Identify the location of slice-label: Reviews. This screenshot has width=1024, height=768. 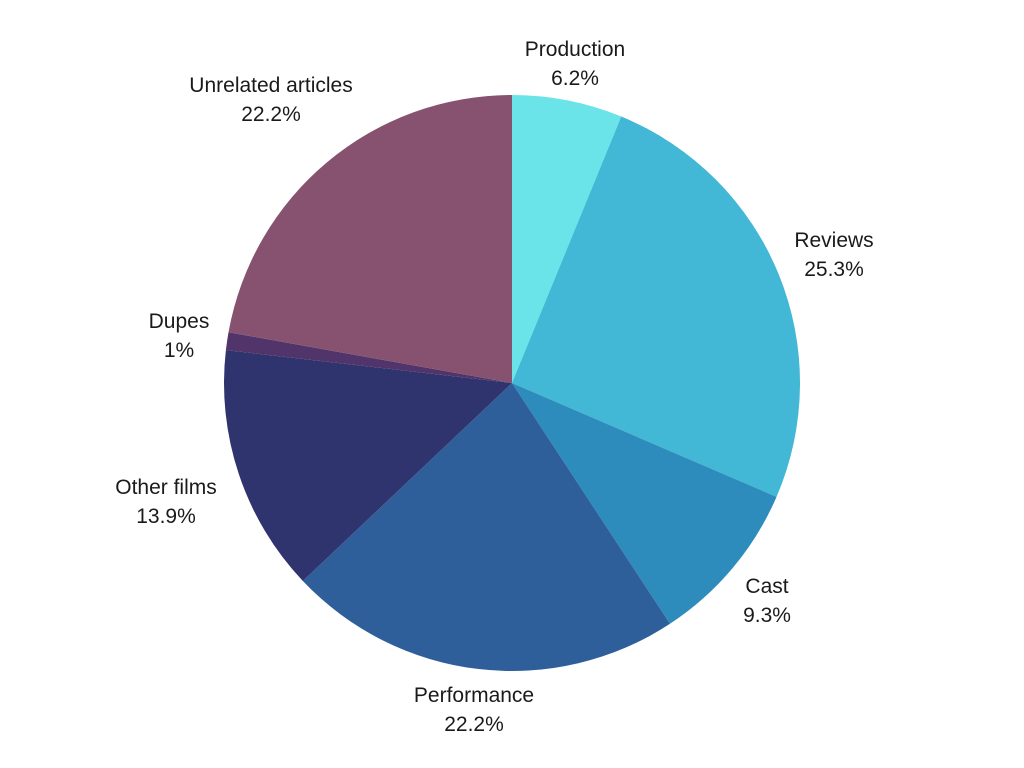
(833, 240).